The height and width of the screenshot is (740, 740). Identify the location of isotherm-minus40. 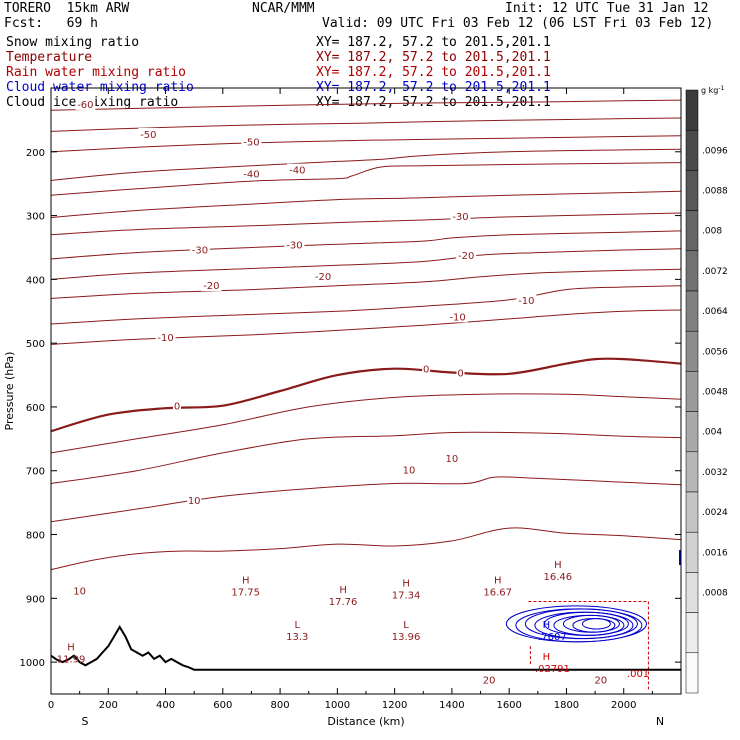
(366, 179).